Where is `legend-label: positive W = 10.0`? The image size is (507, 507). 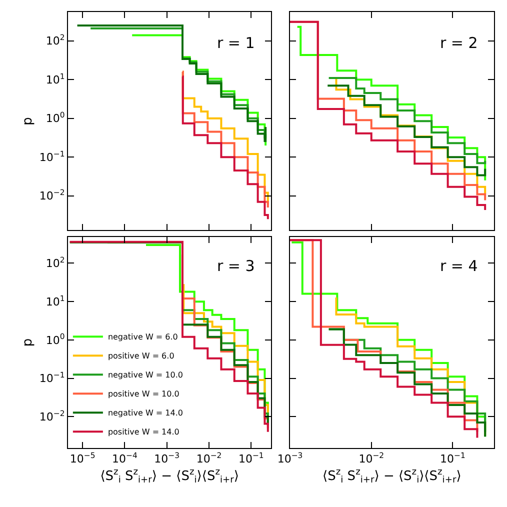 legend-label: positive W = 10.0 is located at coordinates (144, 394).